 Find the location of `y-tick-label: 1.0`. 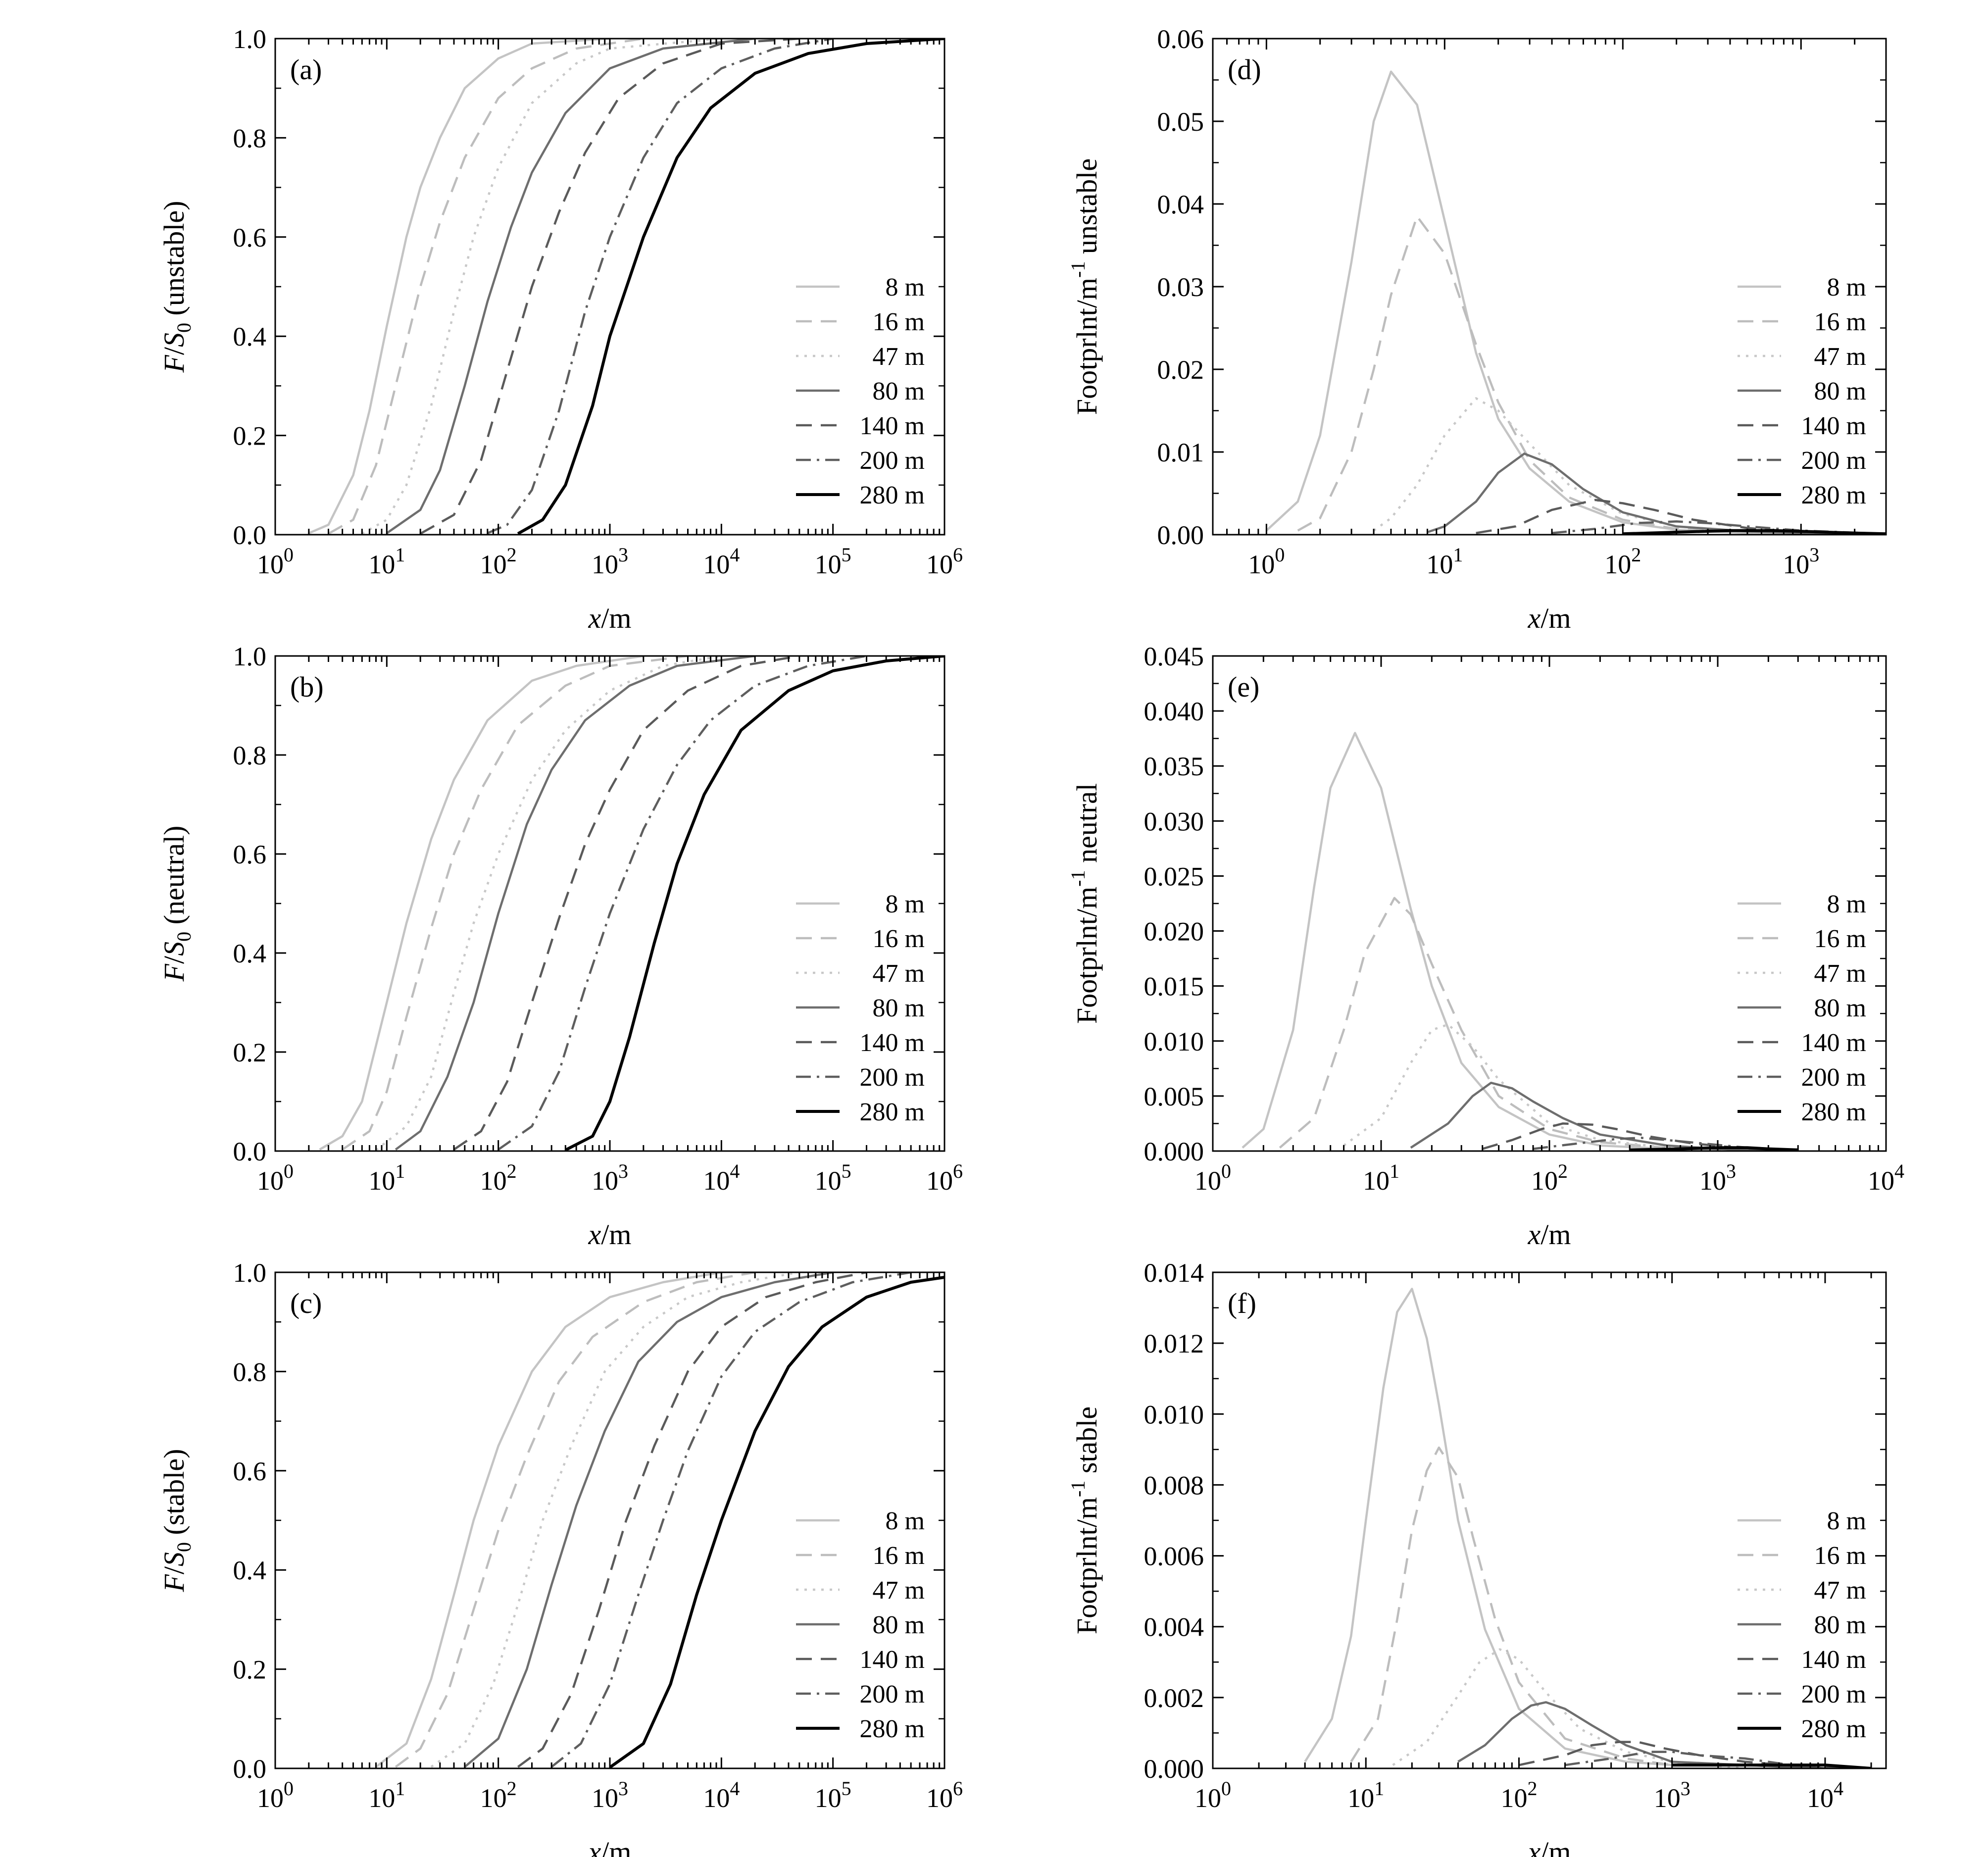

y-tick-label: 1.0 is located at coordinates (250, 657).